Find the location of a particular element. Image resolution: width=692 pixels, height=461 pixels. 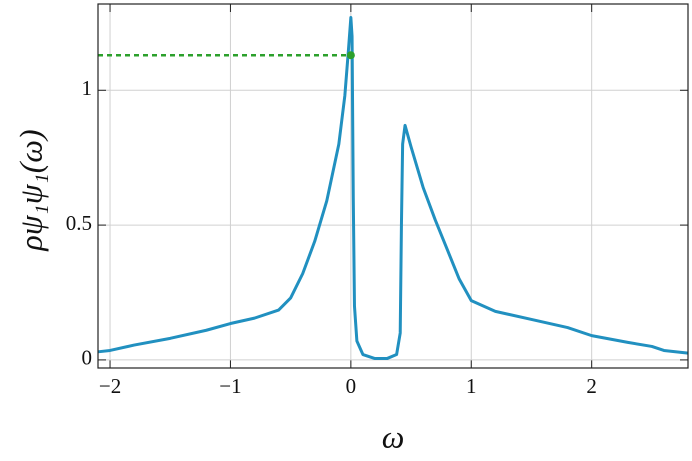

x-tick-label: 1 is located at coordinates (471, 386).